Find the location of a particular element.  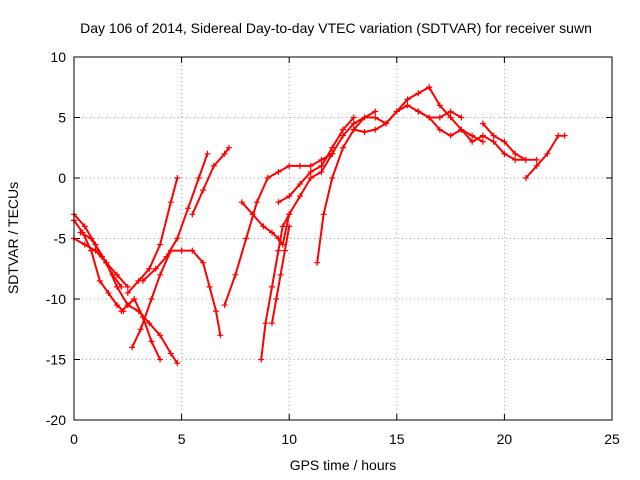

y-axis-label: SDTVAR / TECUs is located at coordinates (13, 238).